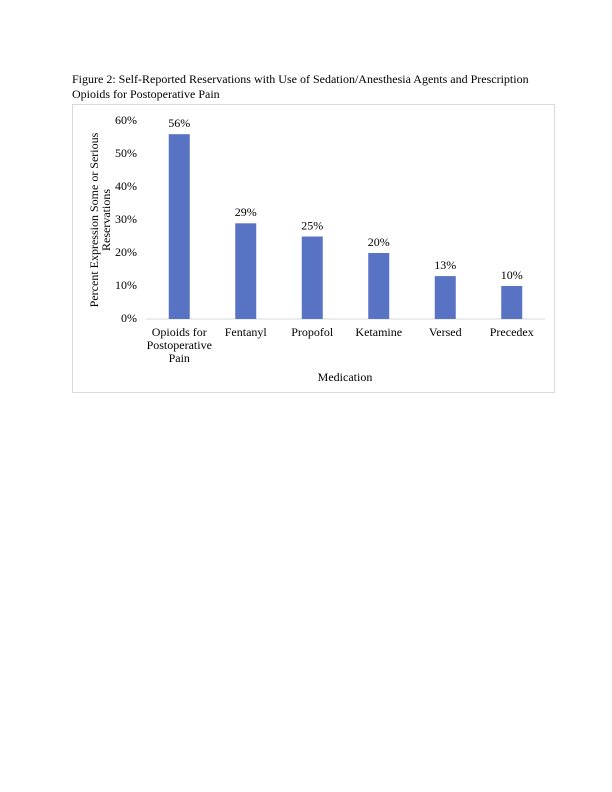 The height and width of the screenshot is (792, 612). Describe the element at coordinates (126, 186) in the screenshot. I see `y-tick-label: 40%` at that location.